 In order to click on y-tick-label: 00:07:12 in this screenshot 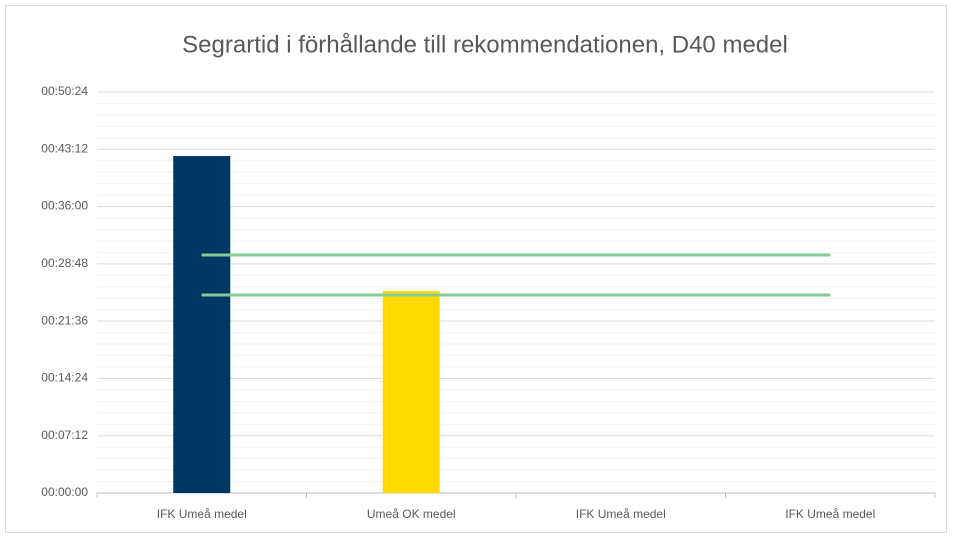, I will do `click(64, 435)`.